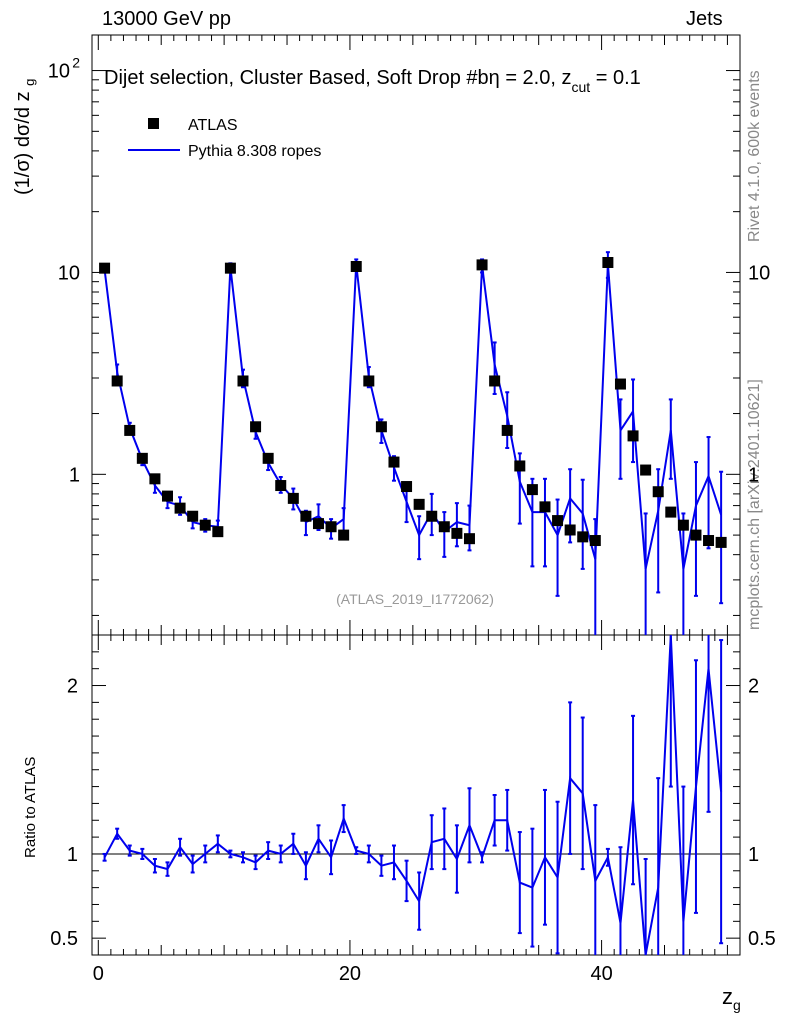 The width and height of the screenshot is (786, 1024). What do you see at coordinates (536, 78) in the screenshot?
I see `plot-title-part: = 2.0, z` at bounding box center [536, 78].